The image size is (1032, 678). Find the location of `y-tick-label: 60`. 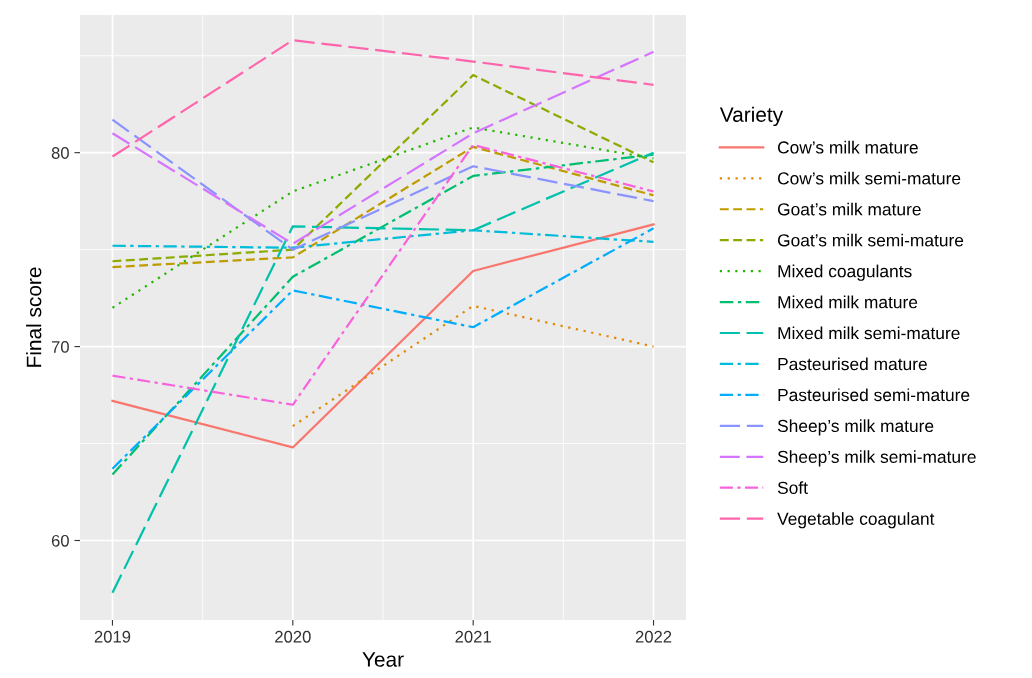

y-tick-label: 60 is located at coordinates (60, 540).